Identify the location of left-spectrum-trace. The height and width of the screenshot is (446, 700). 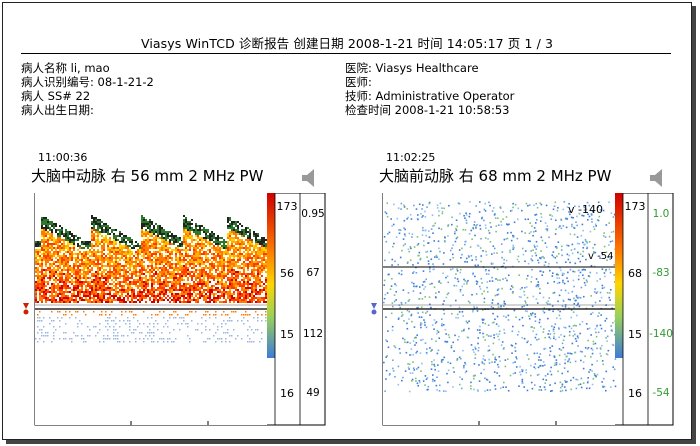
(151, 279).